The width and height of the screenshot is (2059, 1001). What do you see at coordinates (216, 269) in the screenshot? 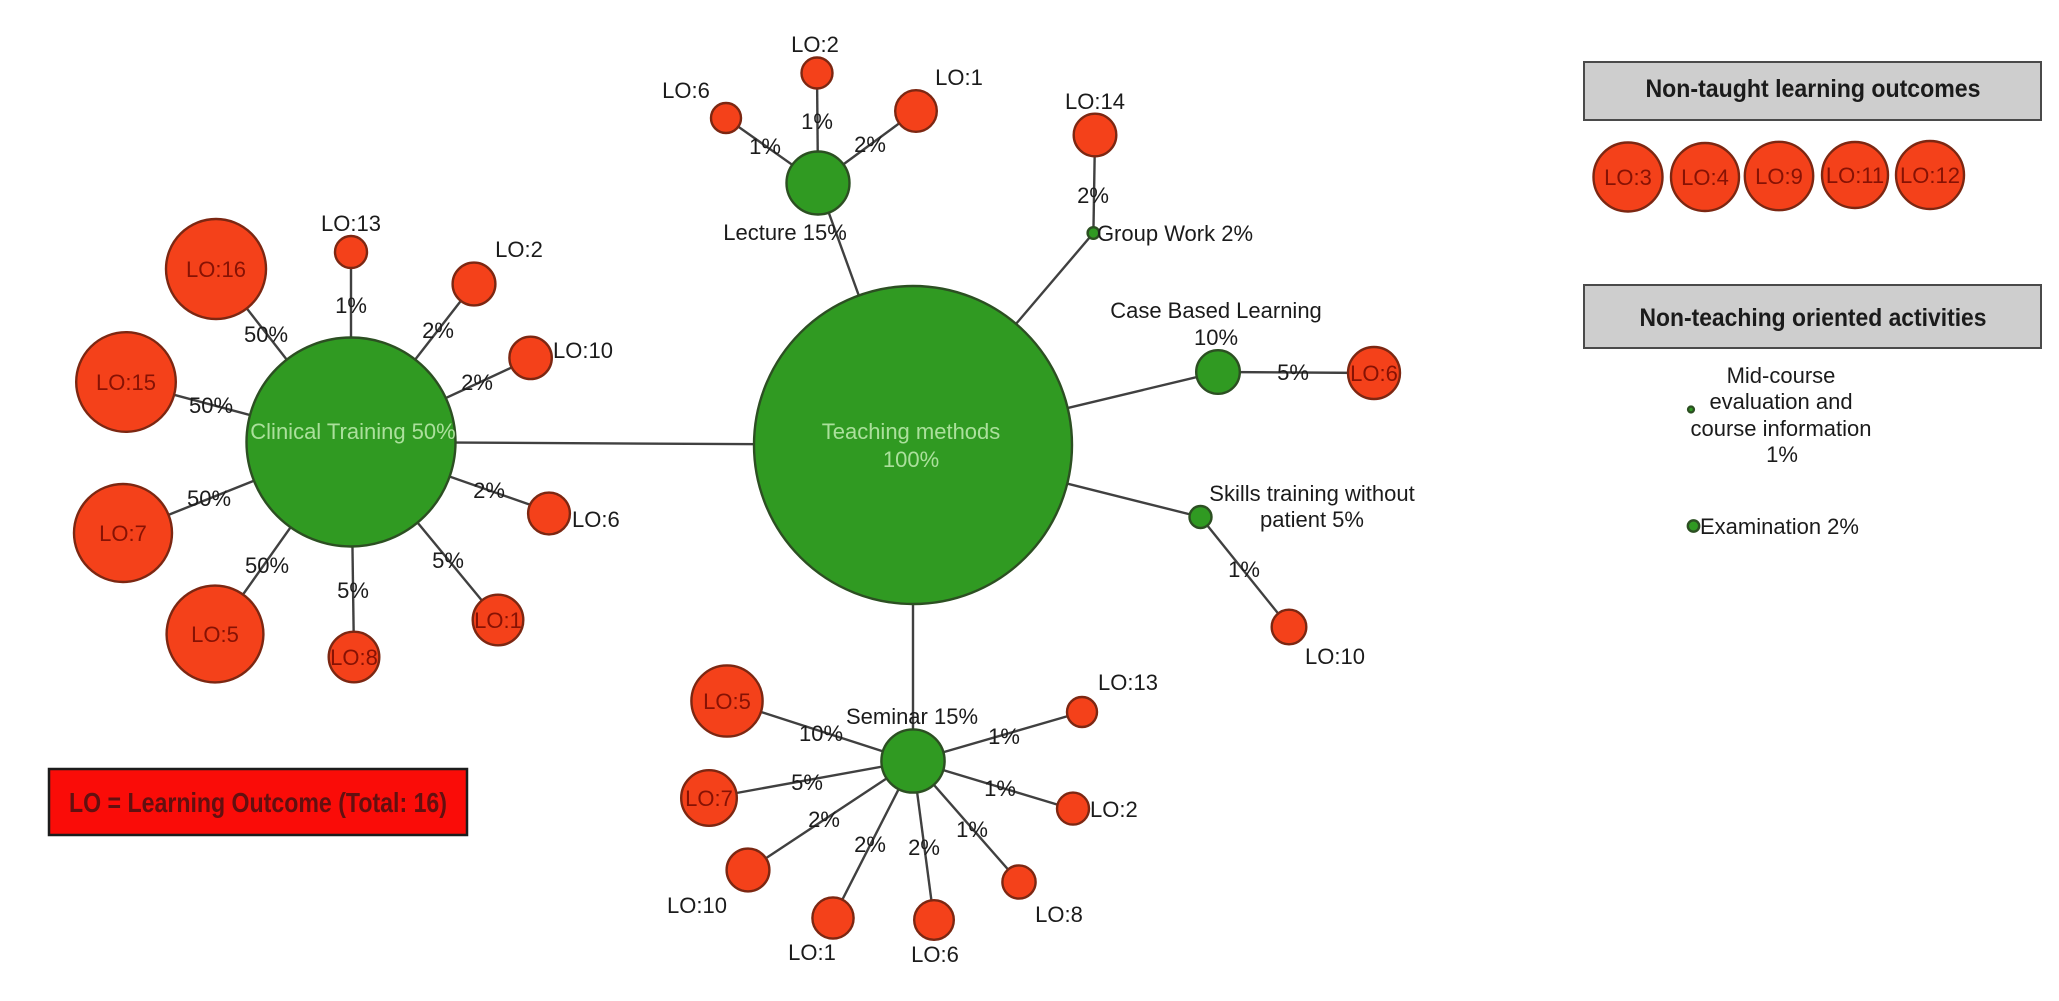
I see `svg-text: LO:16` at bounding box center [216, 269].